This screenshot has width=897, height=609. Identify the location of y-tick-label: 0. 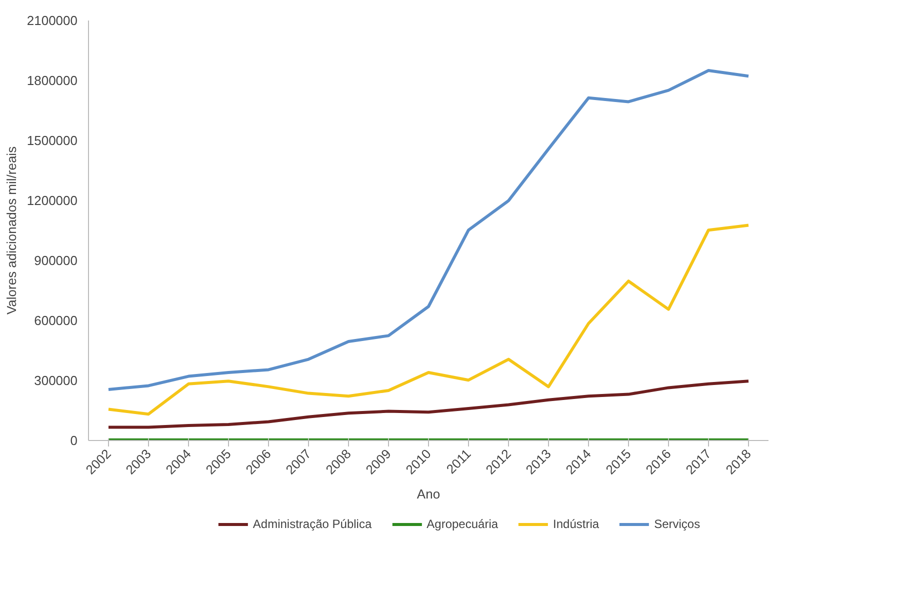
(74, 440).